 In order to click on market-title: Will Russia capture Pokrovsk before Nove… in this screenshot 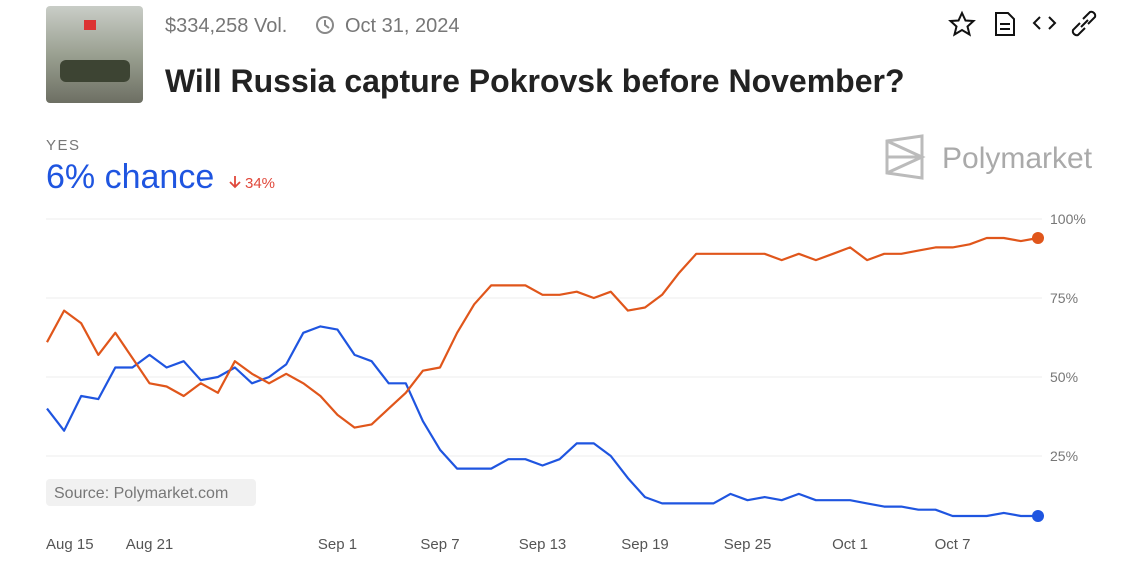, I will do `click(535, 81)`.